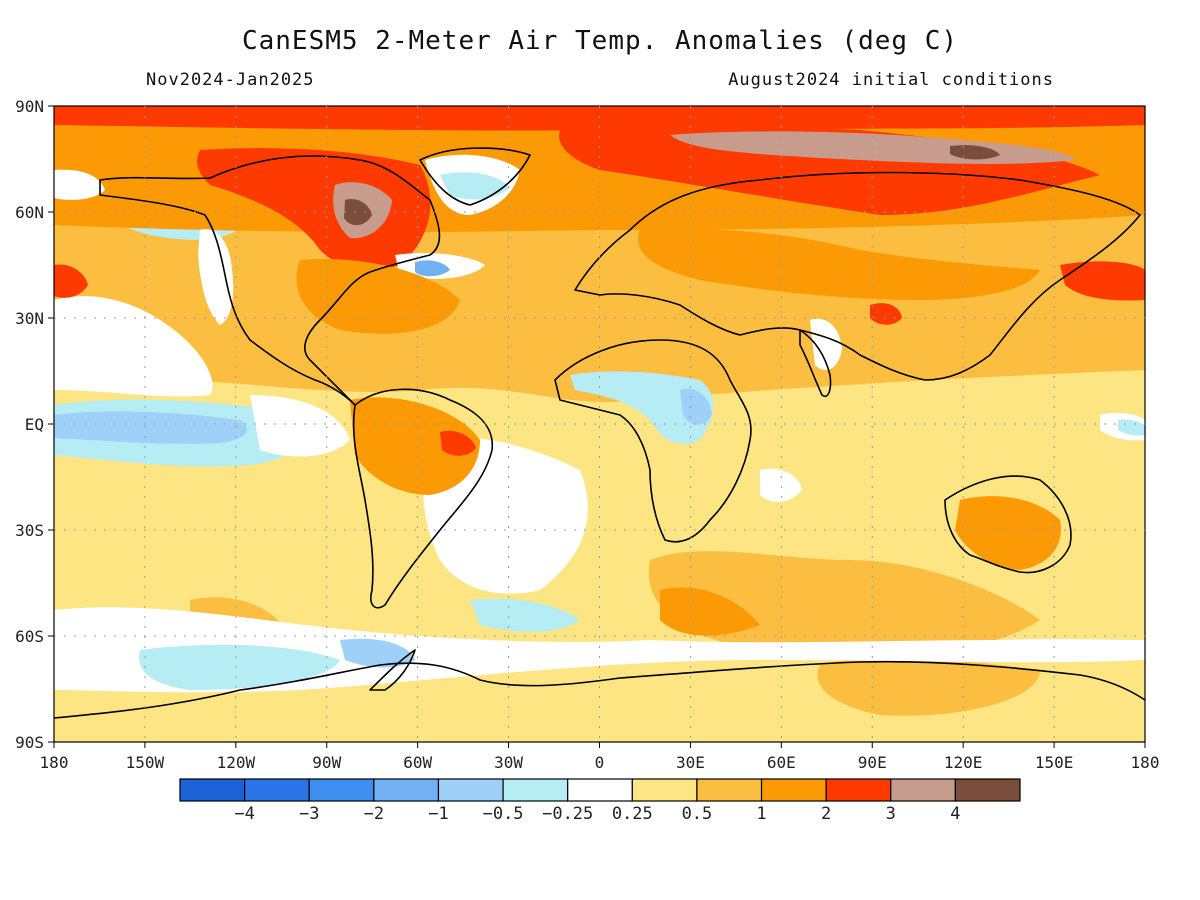 The image size is (1200, 900). I want to click on longitude-label: 120E, so click(963, 762).